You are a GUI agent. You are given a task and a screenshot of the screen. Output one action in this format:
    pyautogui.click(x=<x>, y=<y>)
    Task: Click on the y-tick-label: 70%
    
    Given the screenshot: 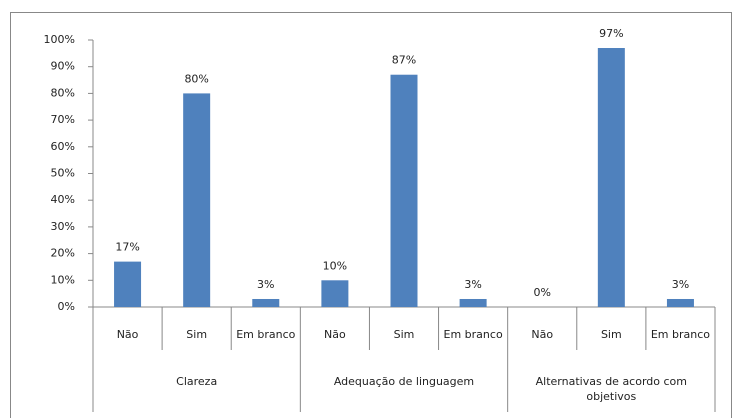 What is the action you would take?
    pyautogui.click(x=63, y=119)
    